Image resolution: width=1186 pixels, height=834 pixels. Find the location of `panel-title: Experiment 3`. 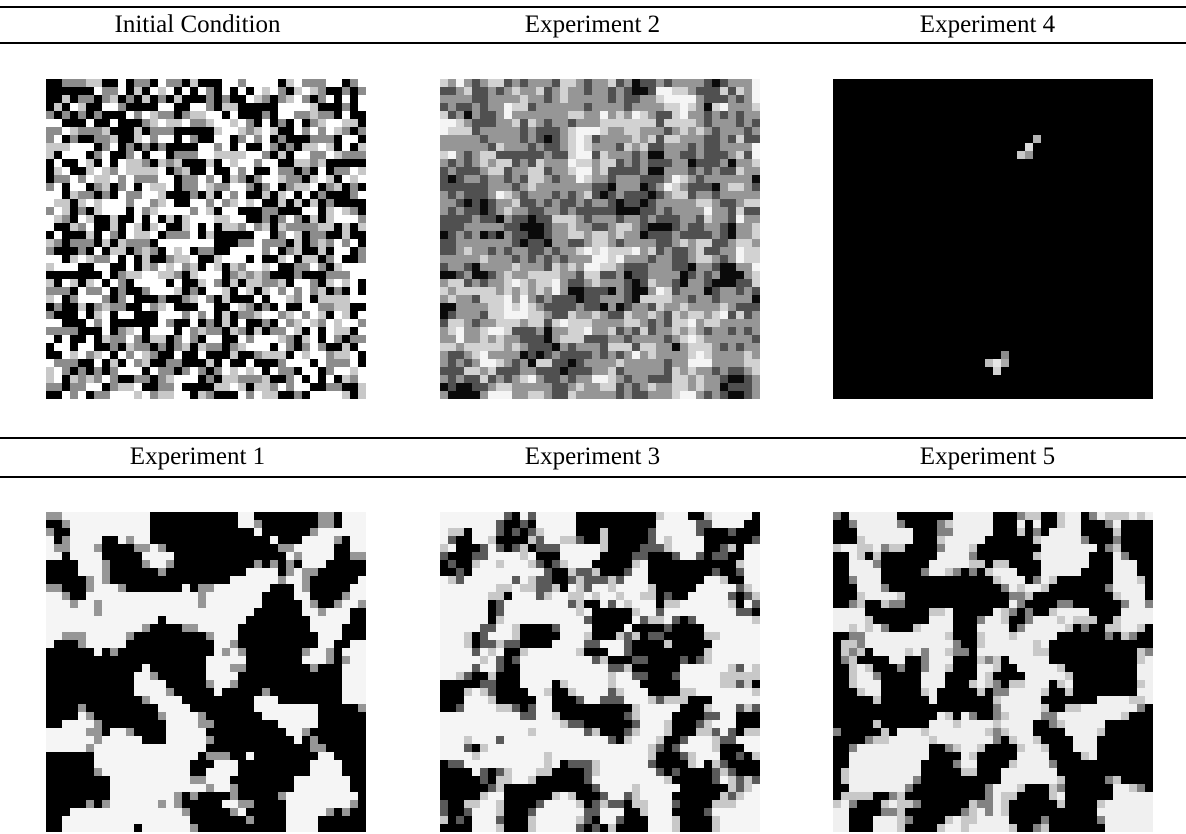

panel-title: Experiment 3 is located at coordinates (592, 456).